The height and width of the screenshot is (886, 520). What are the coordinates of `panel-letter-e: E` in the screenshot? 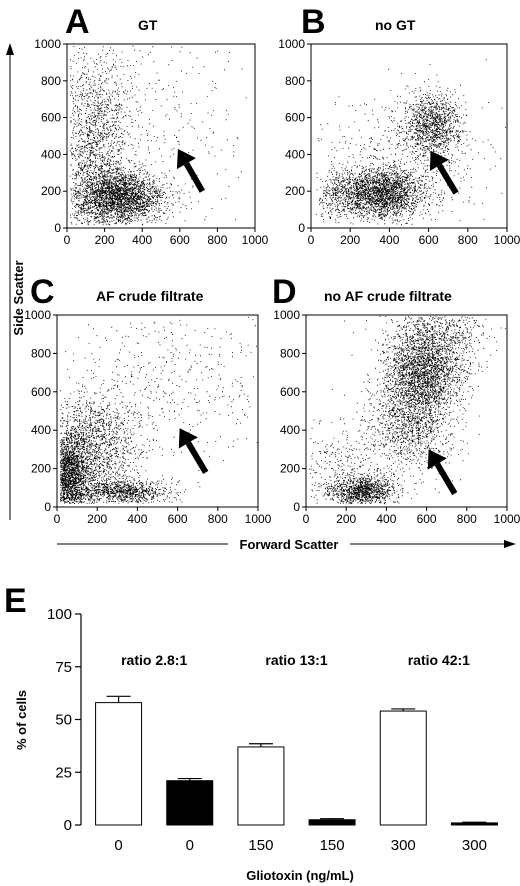 It's located at (15, 601).